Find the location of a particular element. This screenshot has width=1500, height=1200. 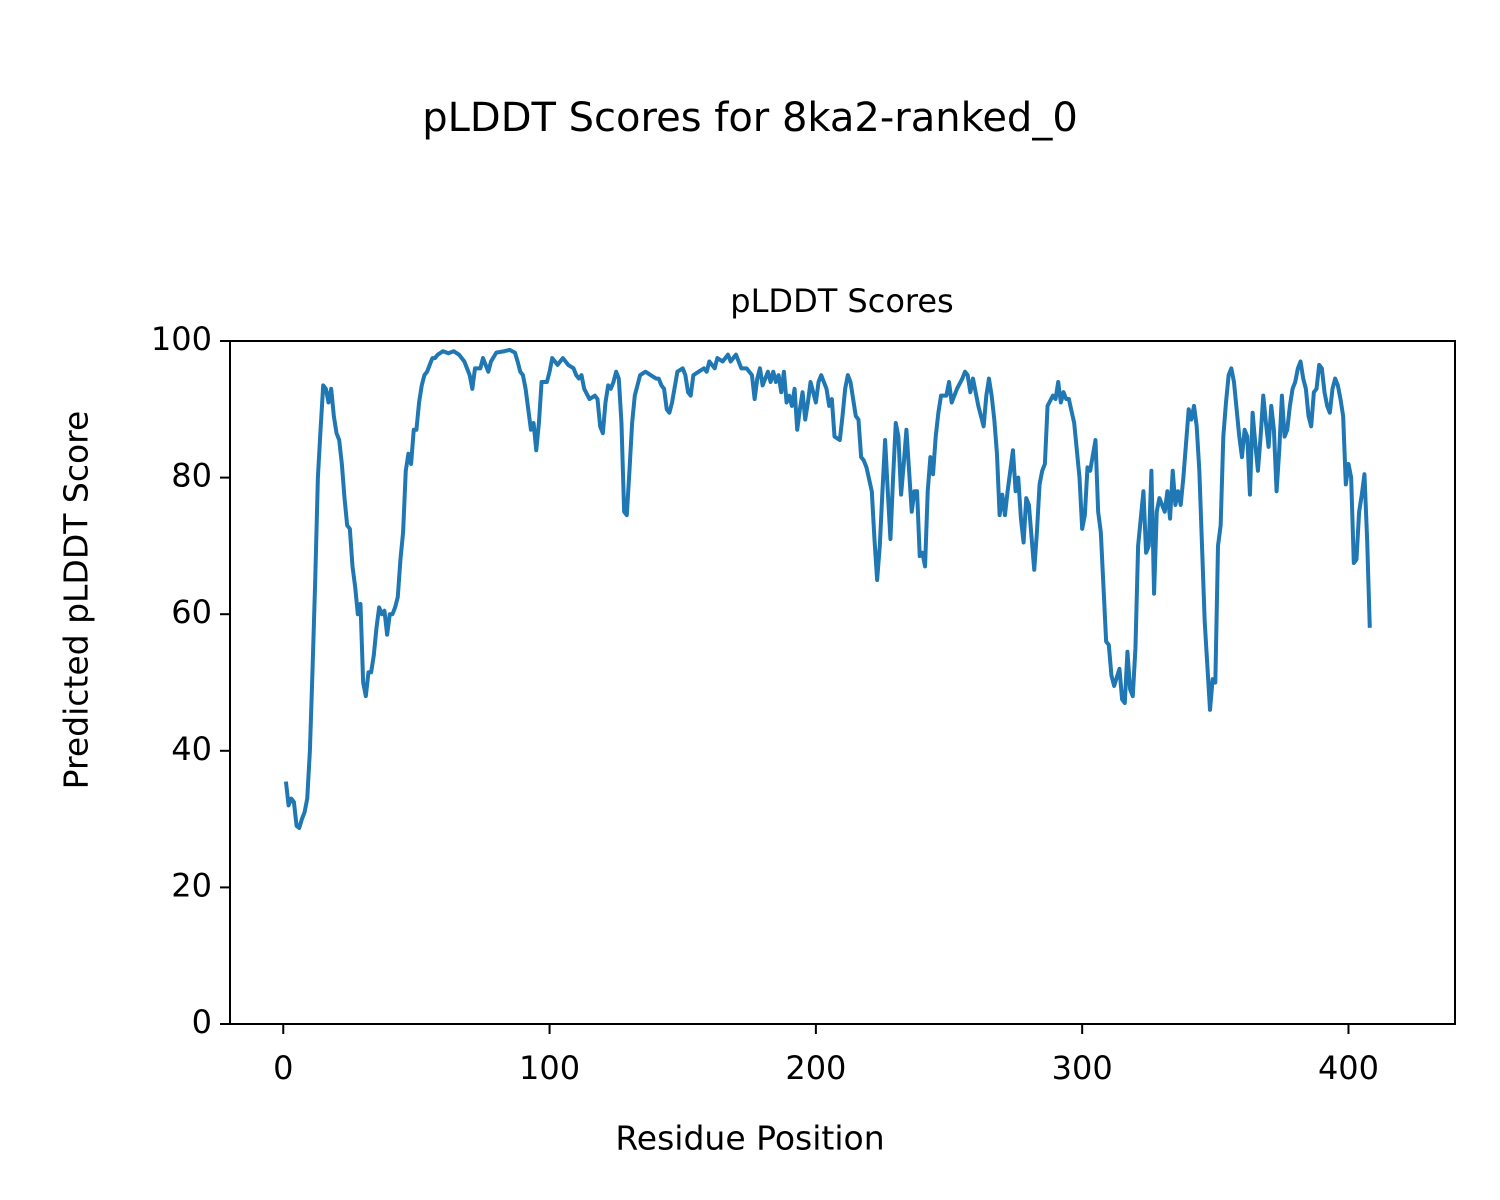

y-tick-label: 40 is located at coordinates (191, 749).